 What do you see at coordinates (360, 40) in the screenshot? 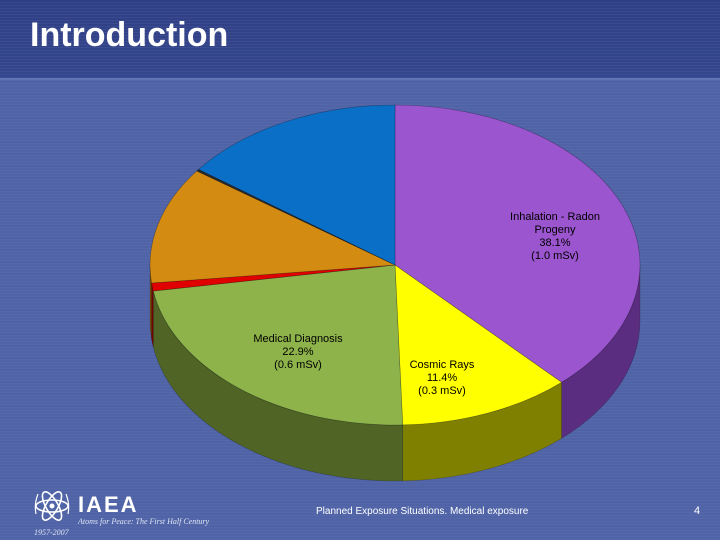
I see `title-bar: Introduction` at bounding box center [360, 40].